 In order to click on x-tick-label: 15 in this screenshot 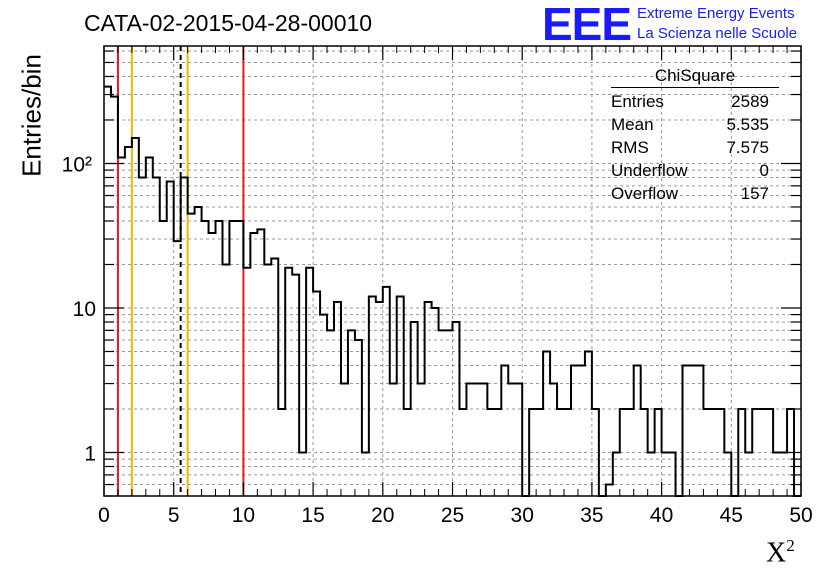, I will do `click(312, 515)`.